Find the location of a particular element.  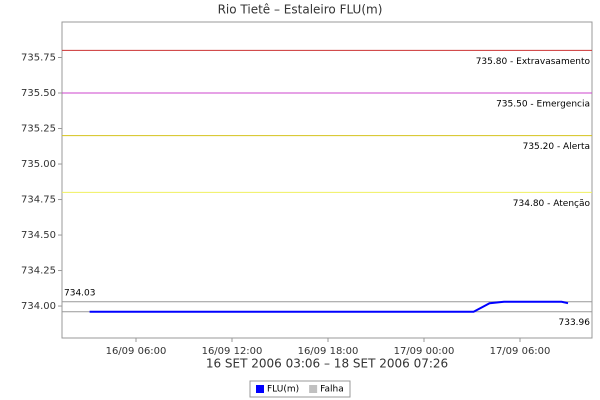

x-tick-label: 17/09 06:00 is located at coordinates (520, 351).